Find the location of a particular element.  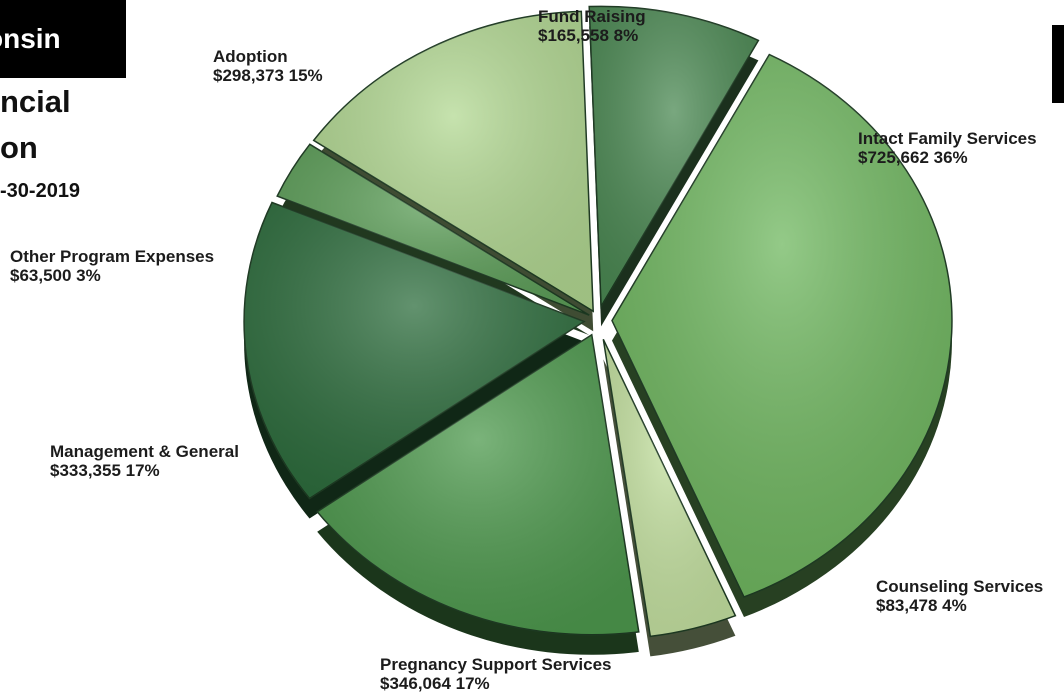

slice-label-value: $165,558 8% is located at coordinates (588, 35).